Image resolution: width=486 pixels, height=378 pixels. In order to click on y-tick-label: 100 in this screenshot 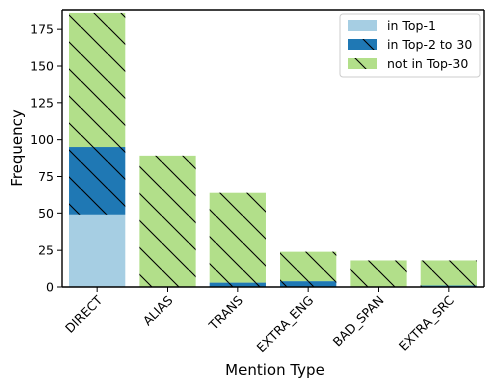, I will do `click(42, 139)`.